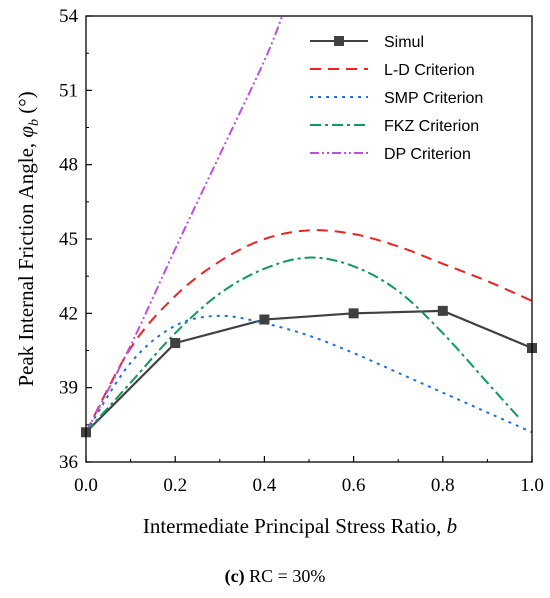  I want to click on y-tick-label: 42, so click(68, 313).